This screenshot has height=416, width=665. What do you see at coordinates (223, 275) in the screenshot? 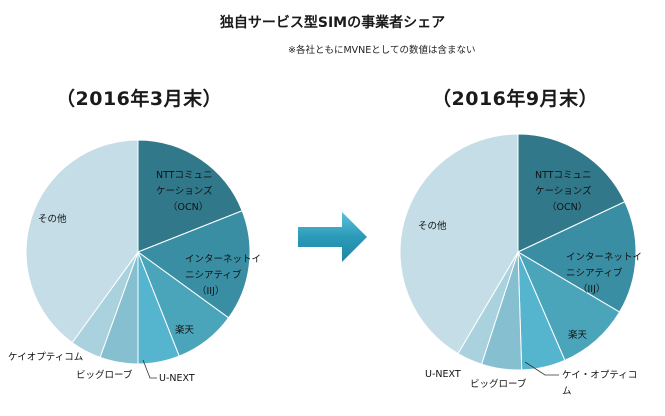
I see `pie-label-0-1: インターネットイニシアティブ（IIJ）` at bounding box center [223, 275].